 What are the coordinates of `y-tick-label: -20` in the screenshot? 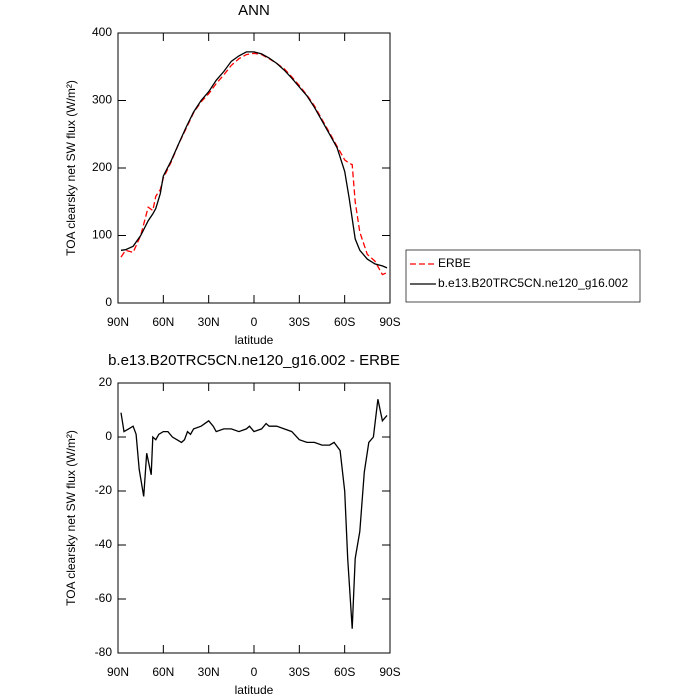 It's located at (104, 490).